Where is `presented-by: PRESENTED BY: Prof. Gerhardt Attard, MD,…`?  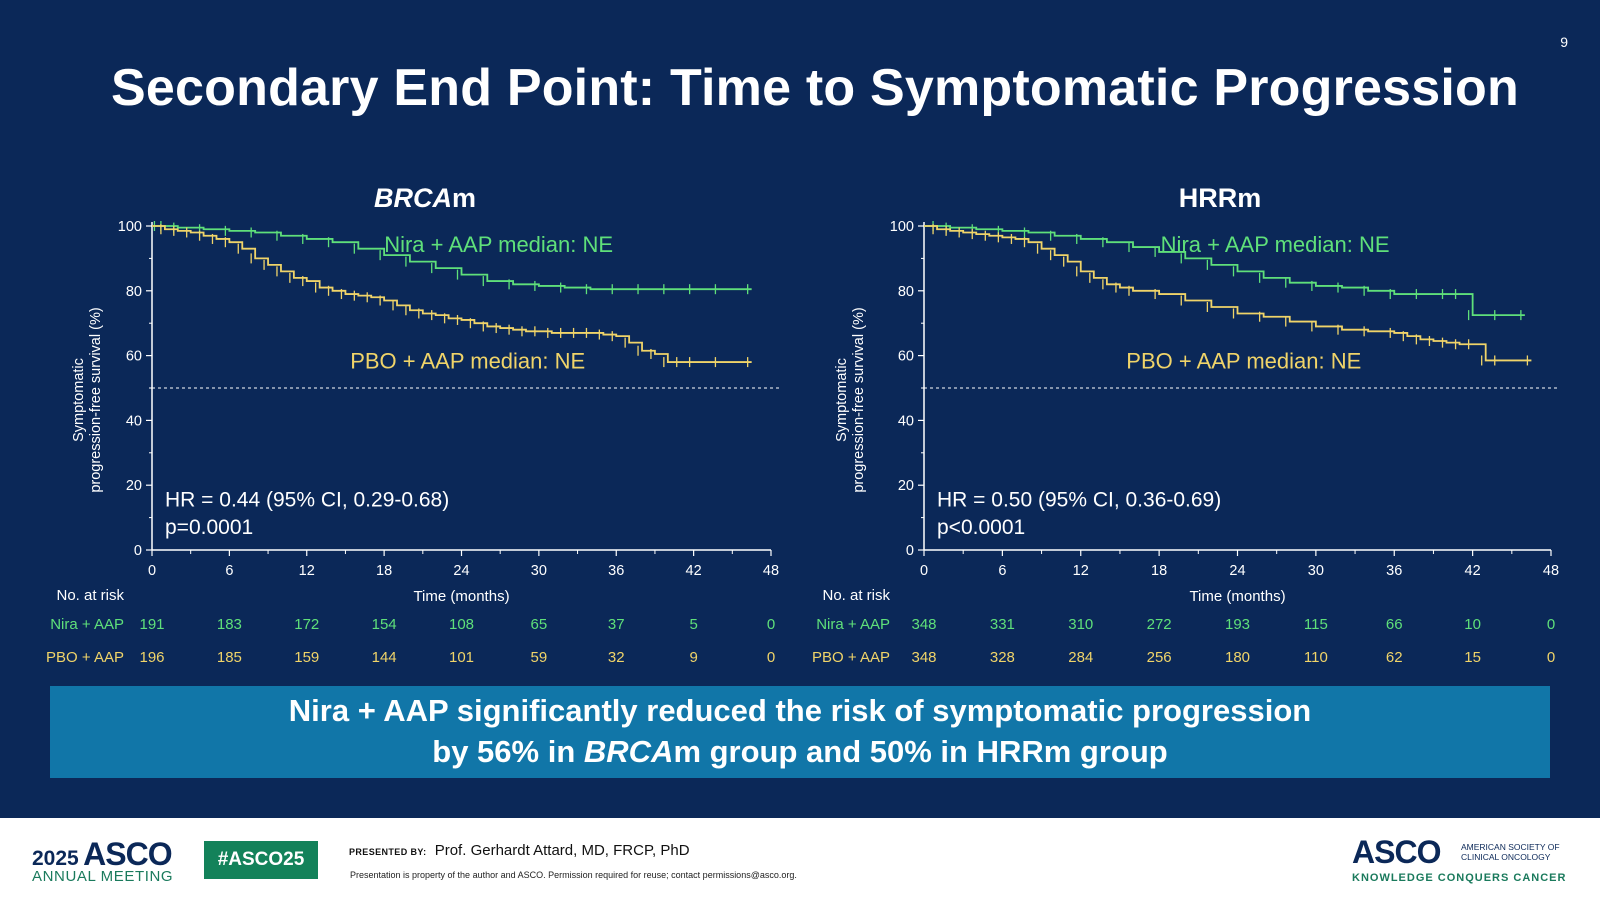
presented-by: PRESENTED BY: Prof. Gerhardt Attard, MD,… is located at coordinates (519, 850).